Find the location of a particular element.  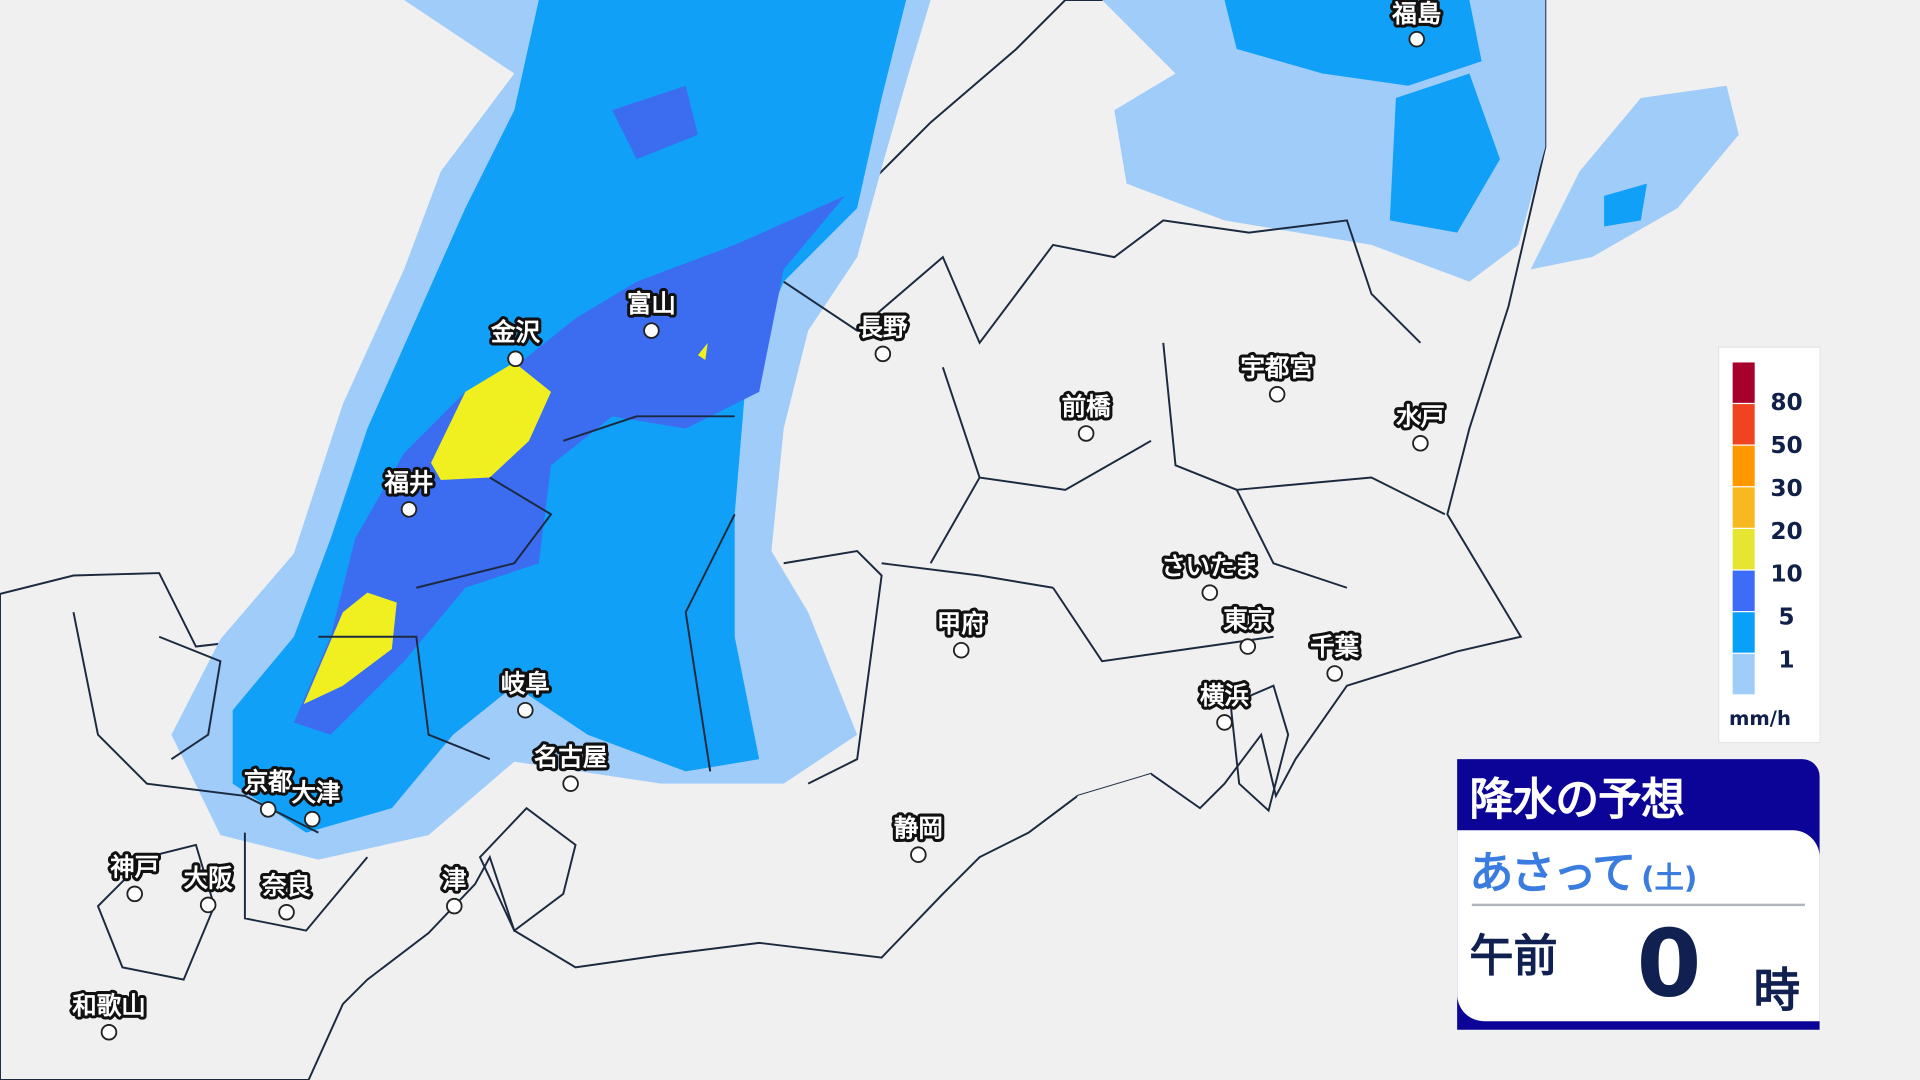

svg-text: 大阪 is located at coordinates (208, 878).